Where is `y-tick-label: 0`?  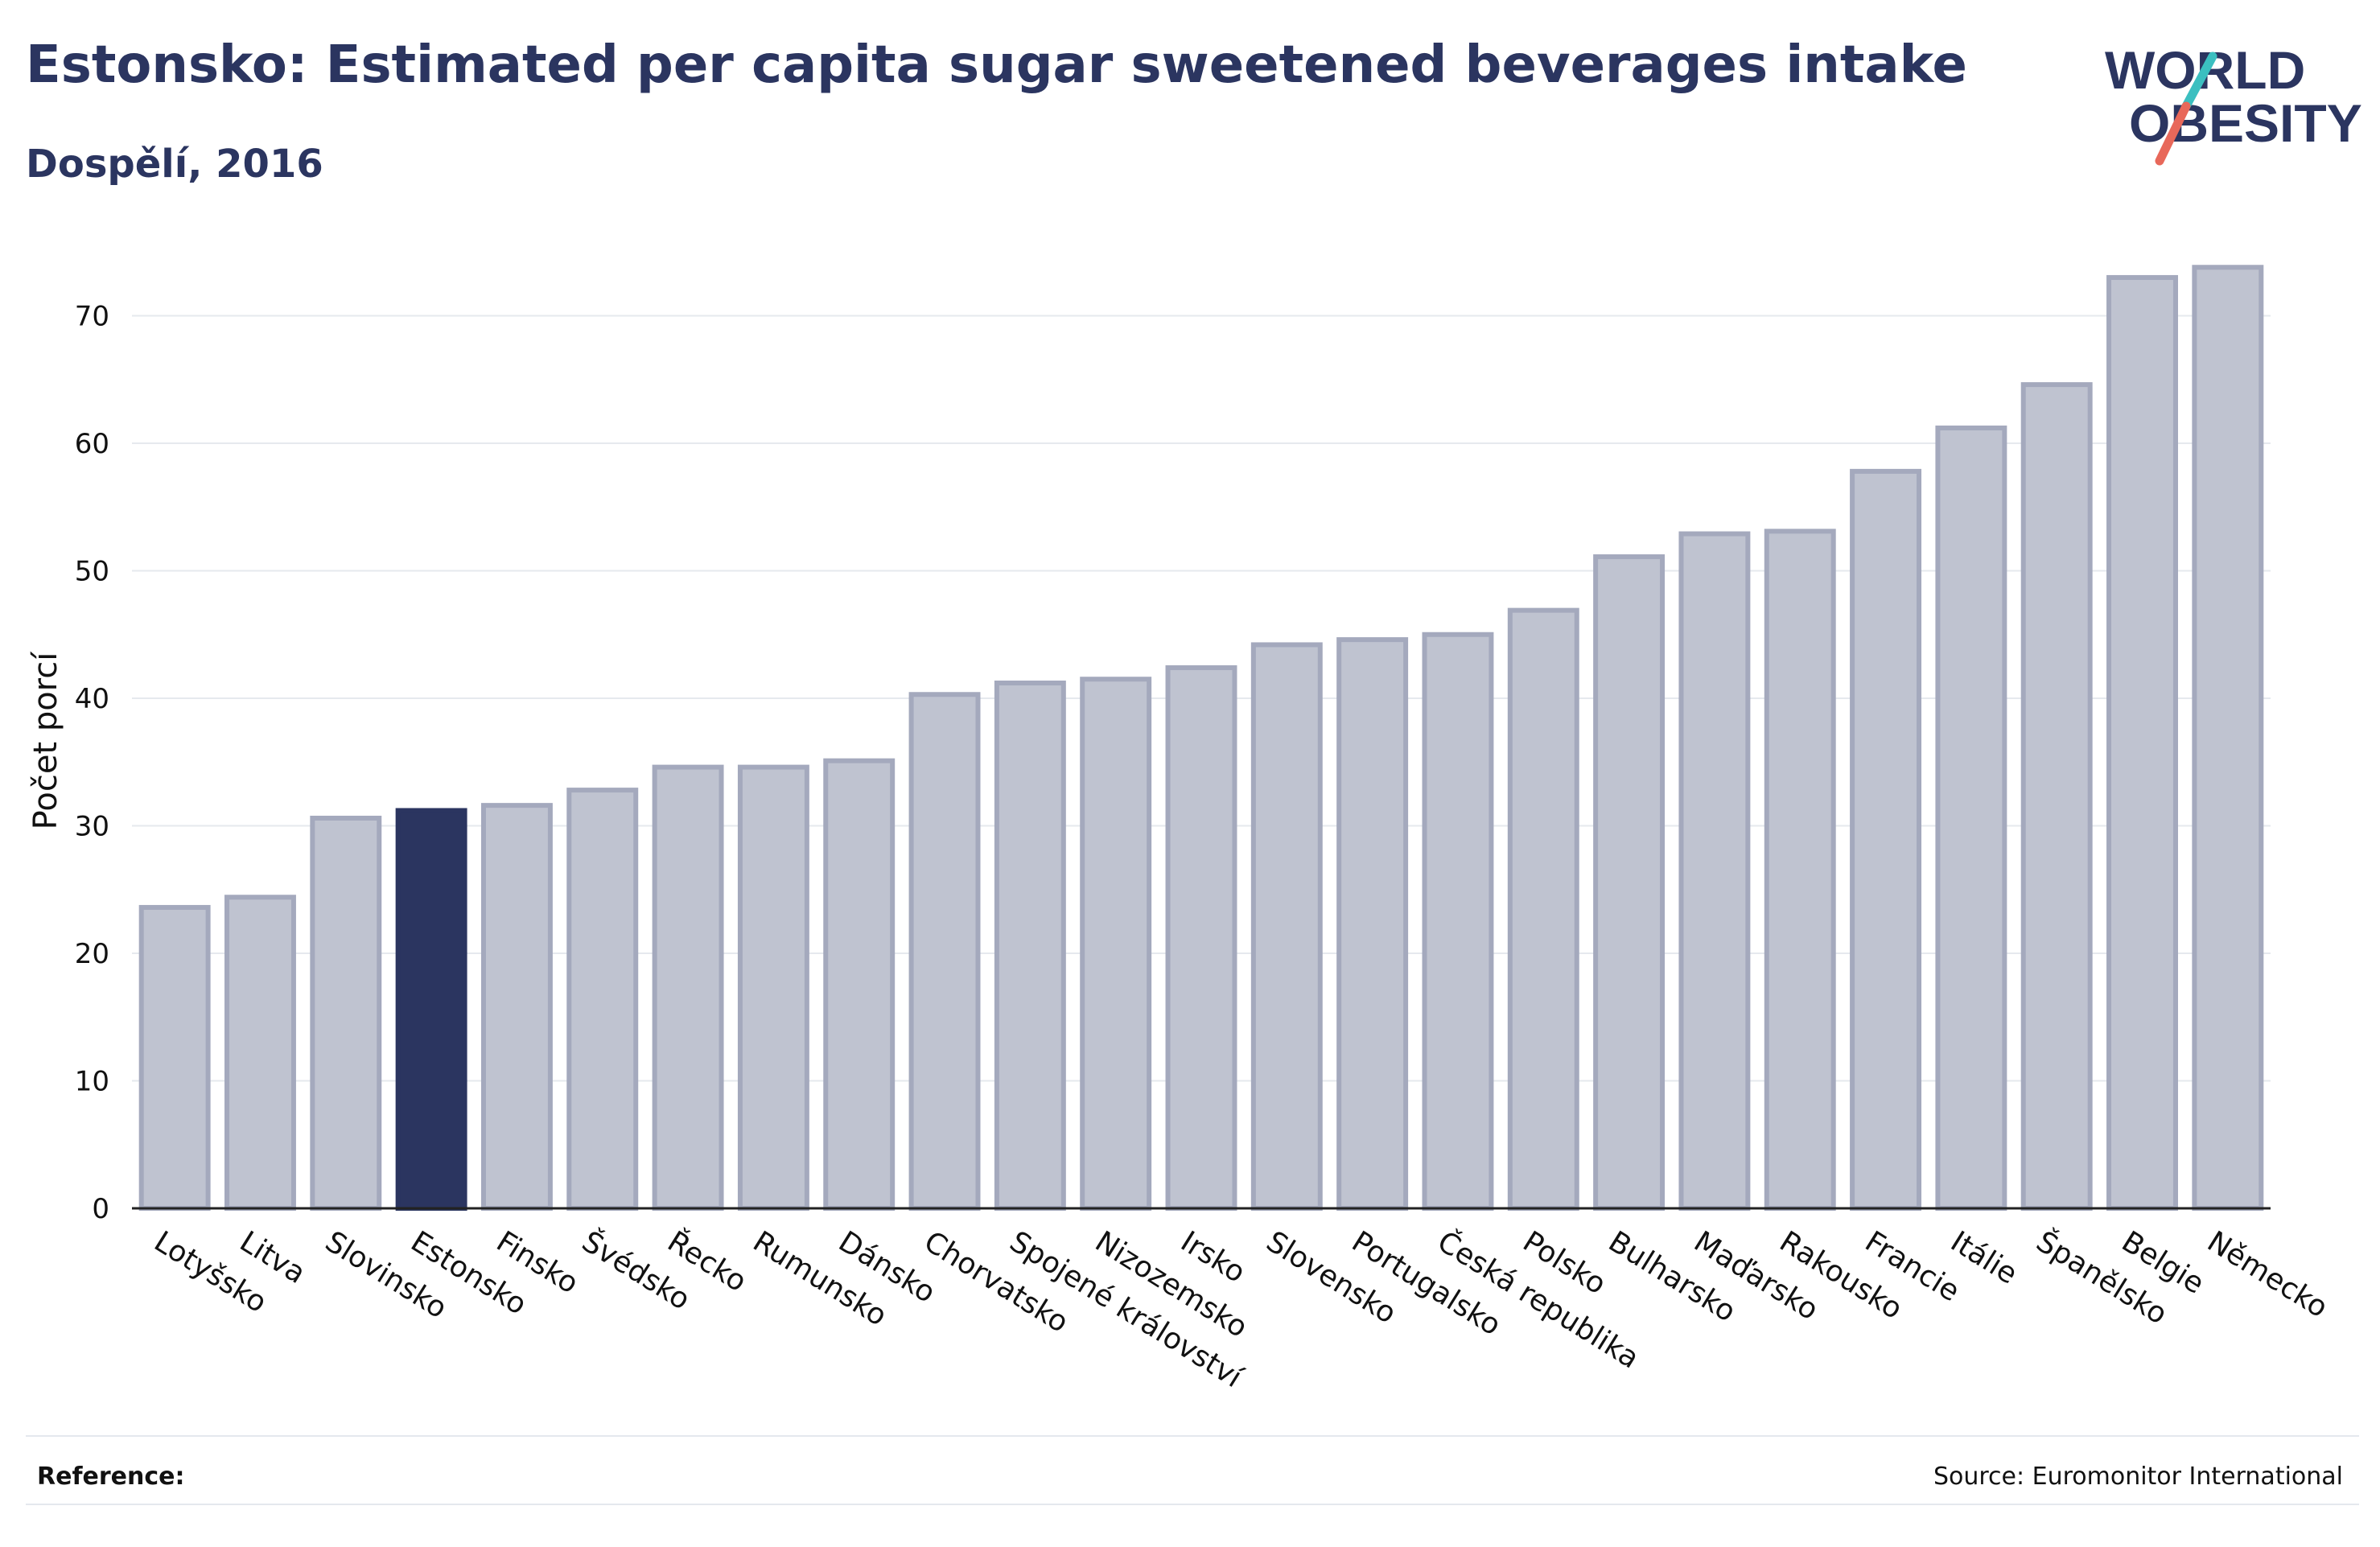 y-tick-label: 0 is located at coordinates (100, 1209).